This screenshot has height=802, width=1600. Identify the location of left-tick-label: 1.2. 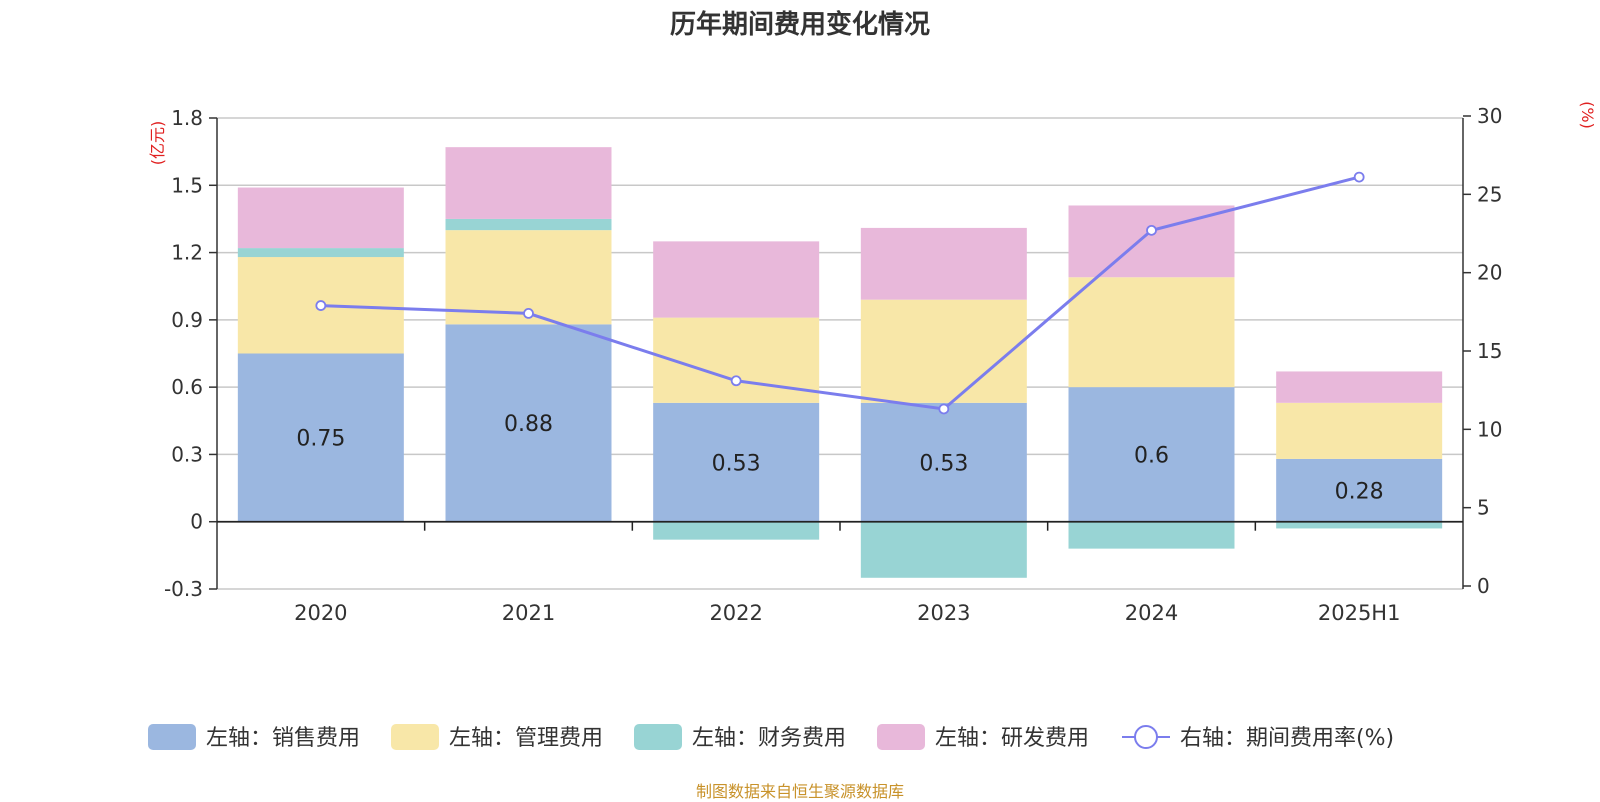
(187, 253).